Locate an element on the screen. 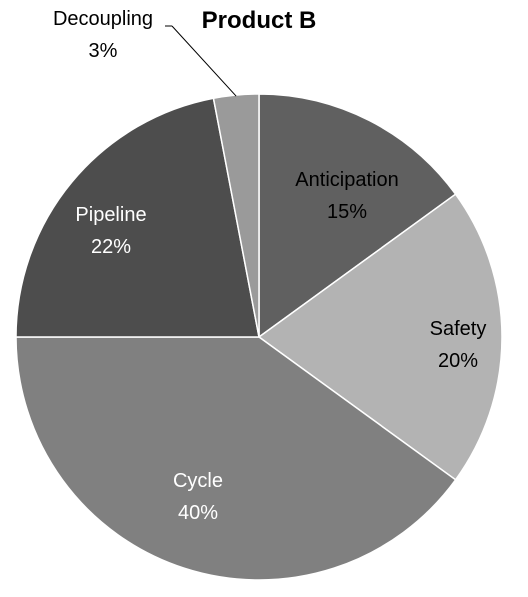 Image resolution: width=528 pixels, height=597 pixels. slice-value-safety: 20% is located at coordinates (458, 361).